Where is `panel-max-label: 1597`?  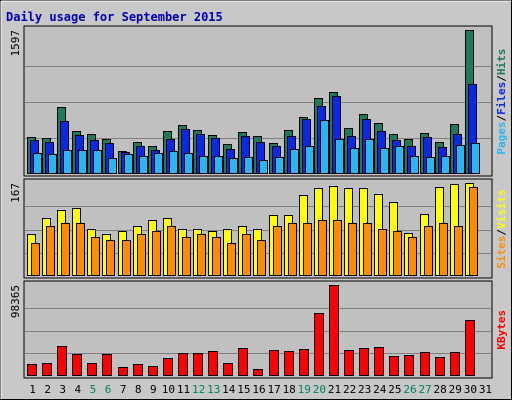 panel-max-label: 1597 is located at coordinates (15, 43).